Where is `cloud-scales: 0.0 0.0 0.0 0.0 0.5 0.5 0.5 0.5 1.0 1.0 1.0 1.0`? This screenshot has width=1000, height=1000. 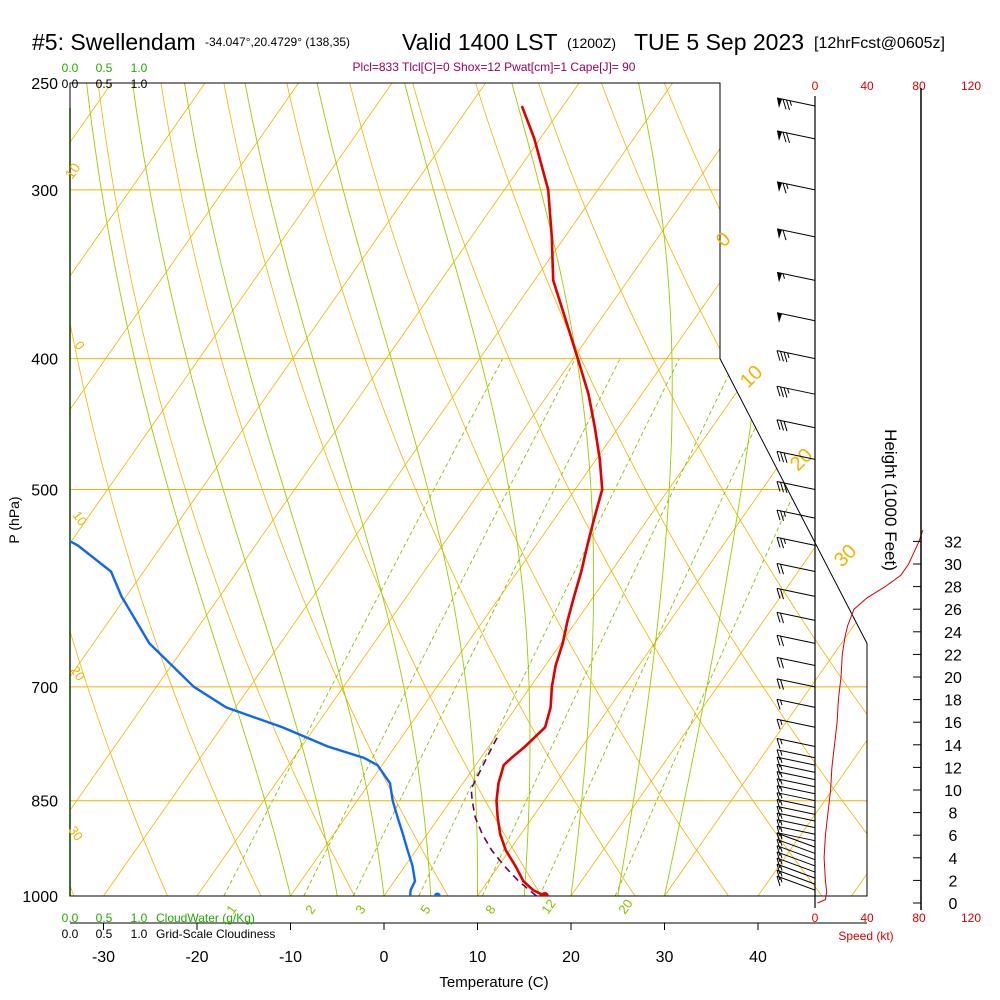 cloud-scales: 0.0 0.0 0.0 0.0 0.5 0.5 0.5 0.5 1.0 1.0 1.0 1.0 is located at coordinates (105, 501).